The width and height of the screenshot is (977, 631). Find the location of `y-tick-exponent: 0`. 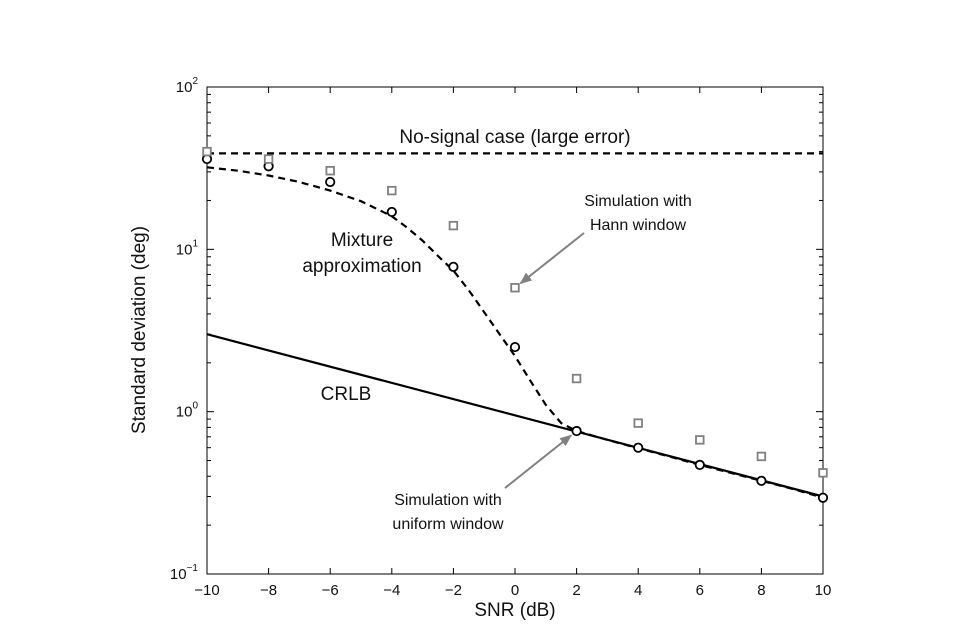

y-tick-exponent: 0 is located at coordinates (195, 406).